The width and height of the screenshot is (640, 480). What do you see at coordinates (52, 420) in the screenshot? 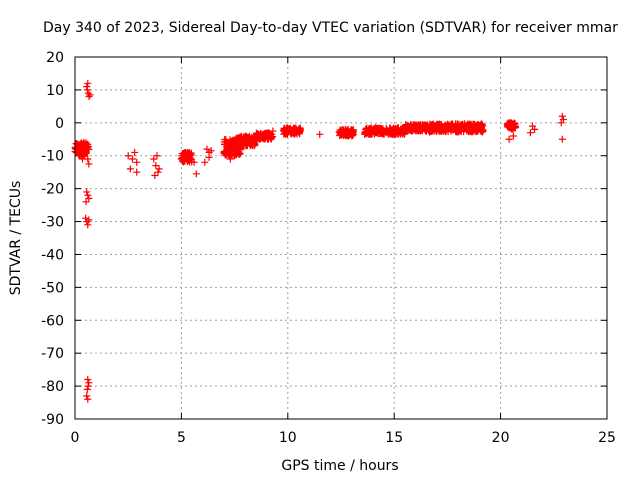
I see `y-tick-label: -90` at bounding box center [52, 420].